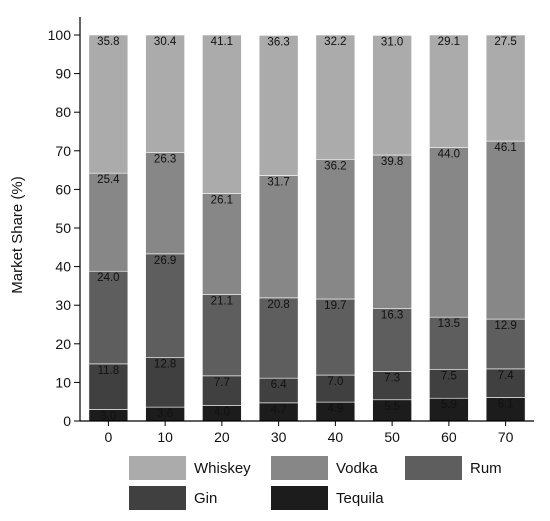 This screenshot has width=550, height=521. What do you see at coordinates (279, 385) in the screenshot?
I see `data-label-gin-30: 6.4` at bounding box center [279, 385].